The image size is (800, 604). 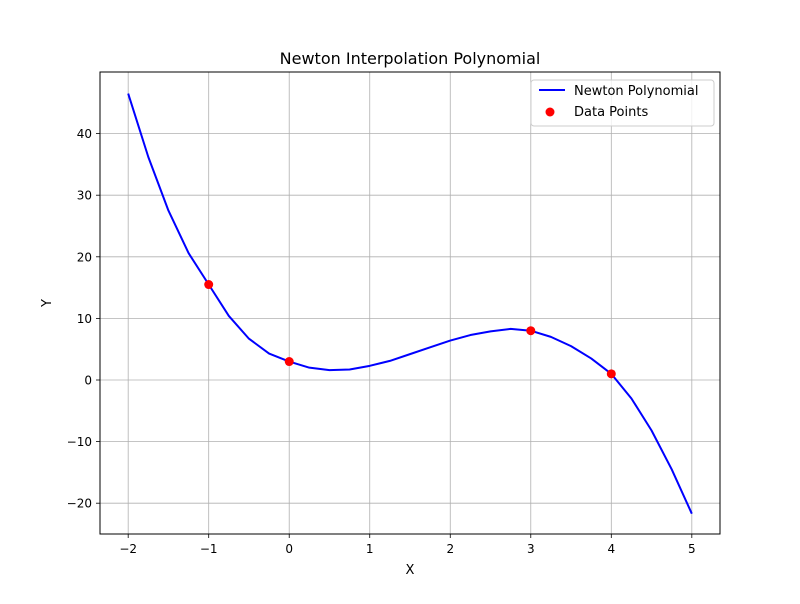 What do you see at coordinates (84, 196) in the screenshot?
I see `y-tick-label: 30` at bounding box center [84, 196].